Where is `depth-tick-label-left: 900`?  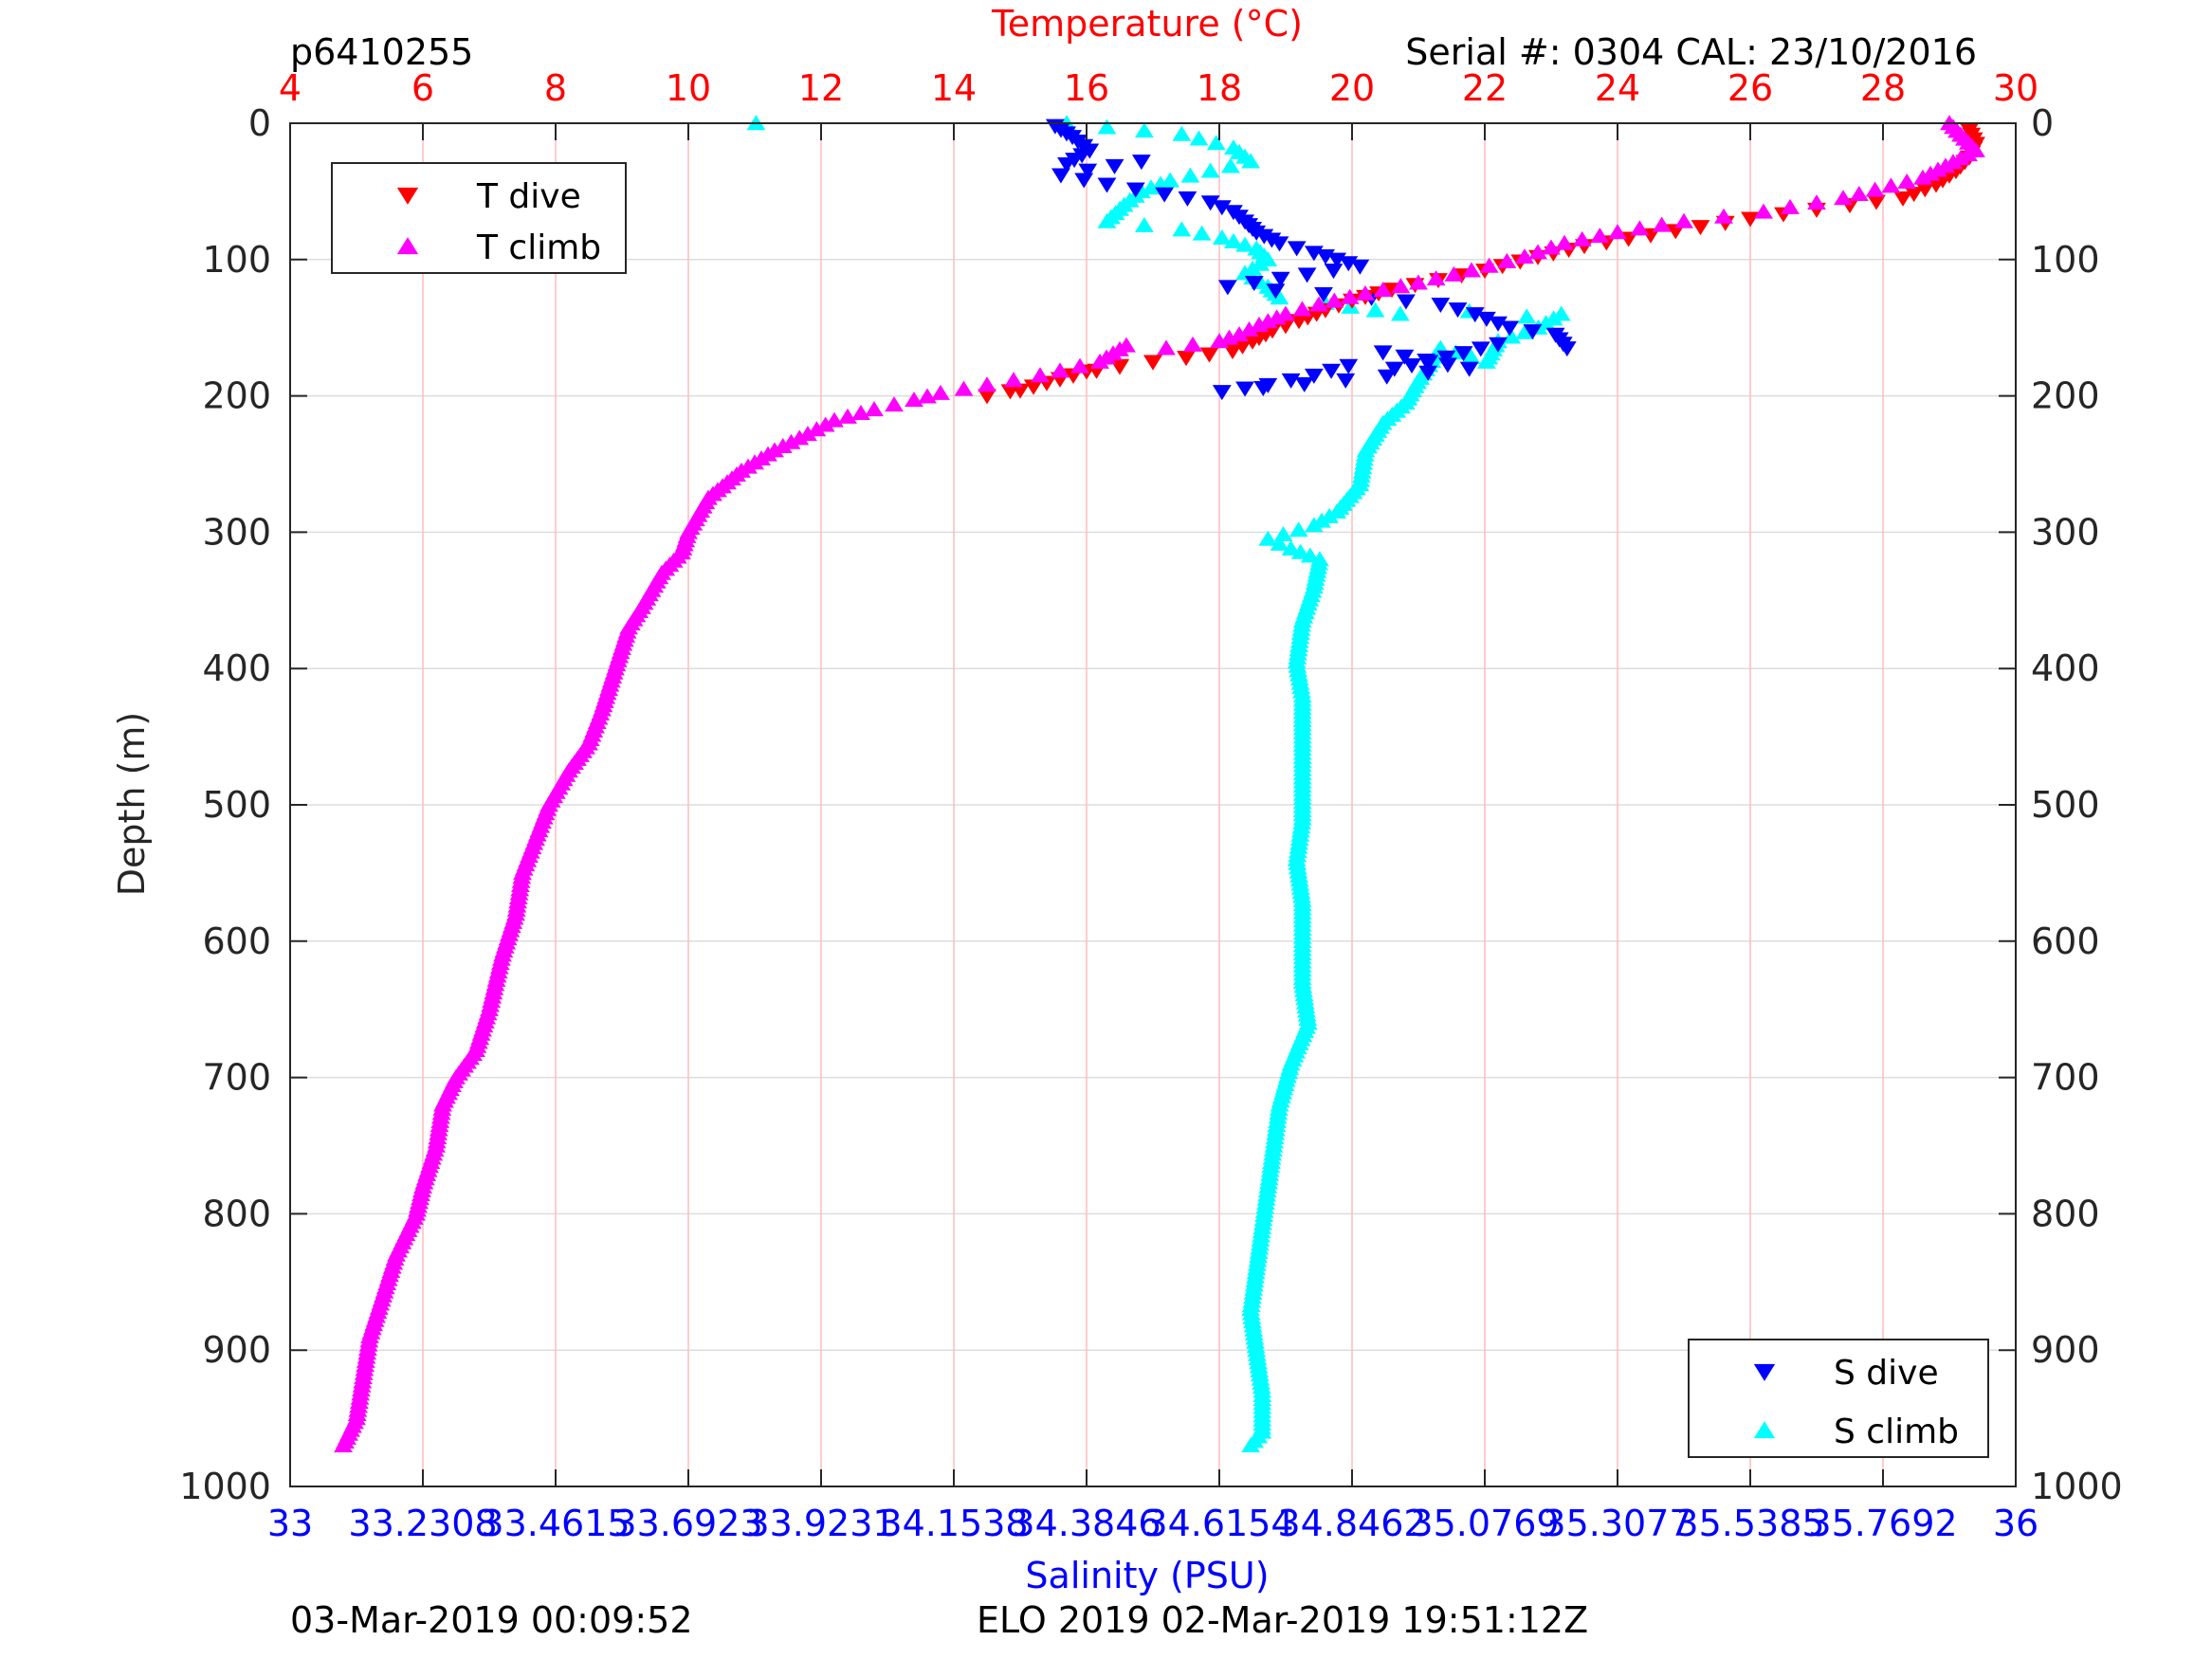 depth-tick-label-left: 900 is located at coordinates (236, 1350).